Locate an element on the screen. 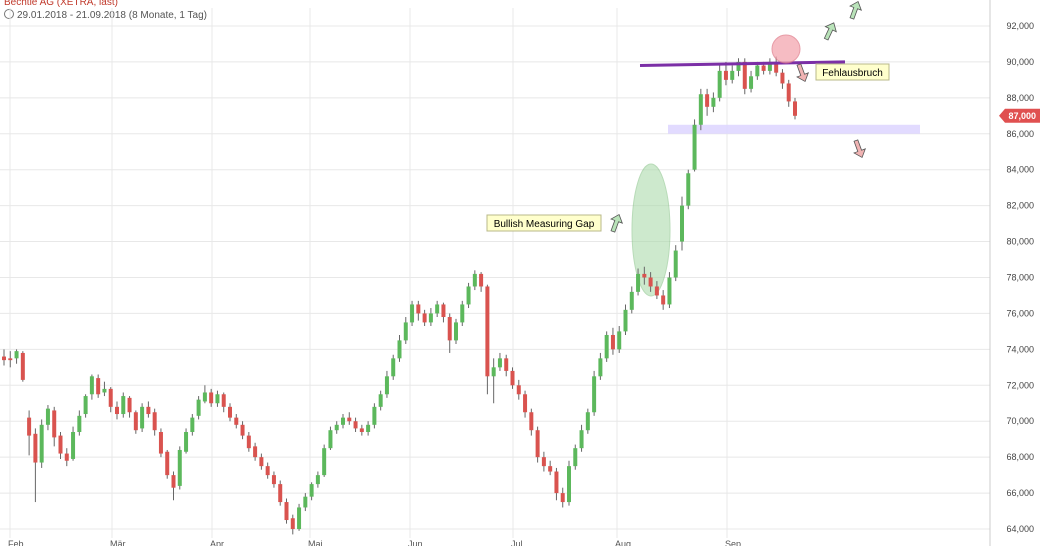  measuring-gap-annotation-label: Bullish Measuring Gap is located at coordinates (544, 224).